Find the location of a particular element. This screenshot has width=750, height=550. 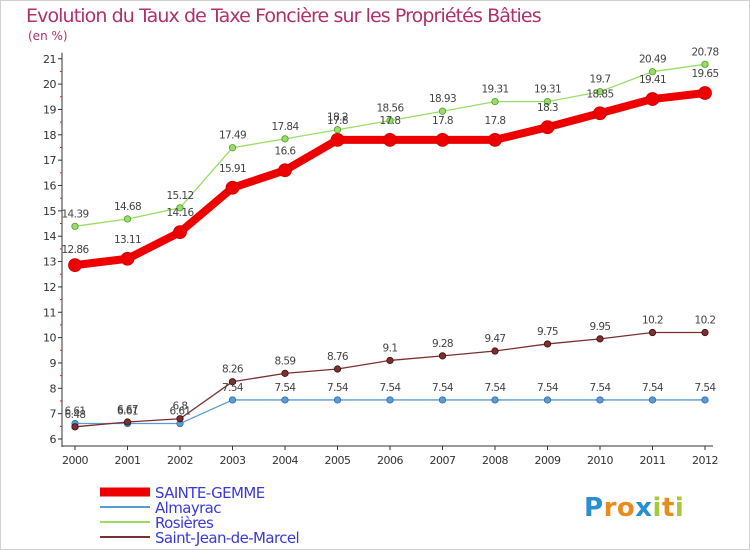

proxiti-logo: Proxiti is located at coordinates (634, 508).